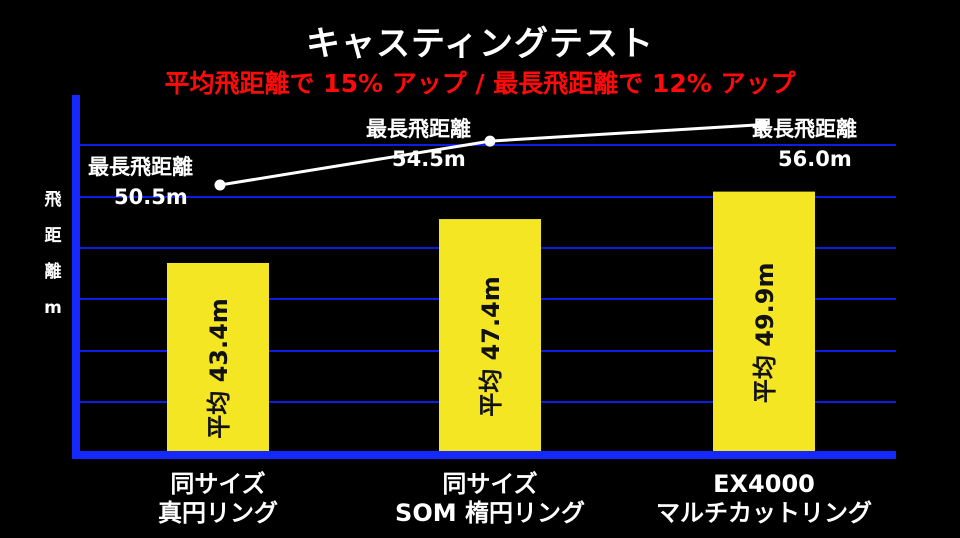 This screenshot has height=538, width=960. Describe the element at coordinates (53, 200) in the screenshot. I see `y-axis-label-char-1: 飛` at that location.